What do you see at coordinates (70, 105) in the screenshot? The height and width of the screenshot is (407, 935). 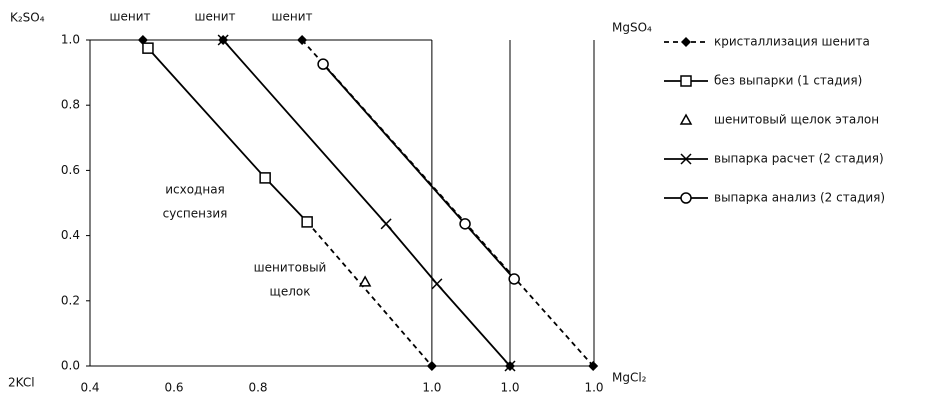 I see `y-tick-label: 0.8` at bounding box center [70, 105].